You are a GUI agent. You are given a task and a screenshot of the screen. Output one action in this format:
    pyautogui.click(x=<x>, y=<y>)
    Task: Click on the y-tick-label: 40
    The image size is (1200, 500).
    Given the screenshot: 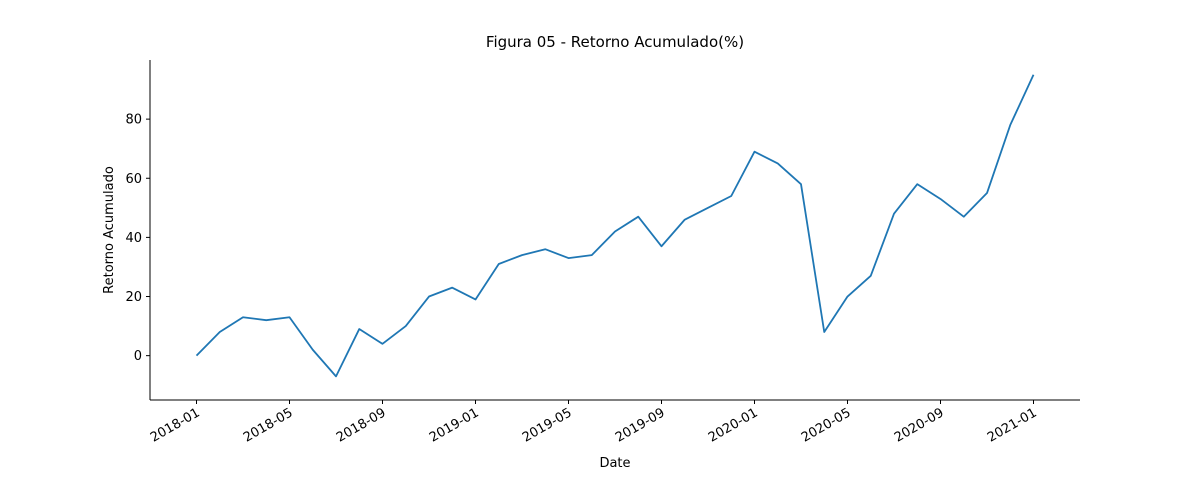 What is the action you would take?
    pyautogui.click(x=133, y=238)
    